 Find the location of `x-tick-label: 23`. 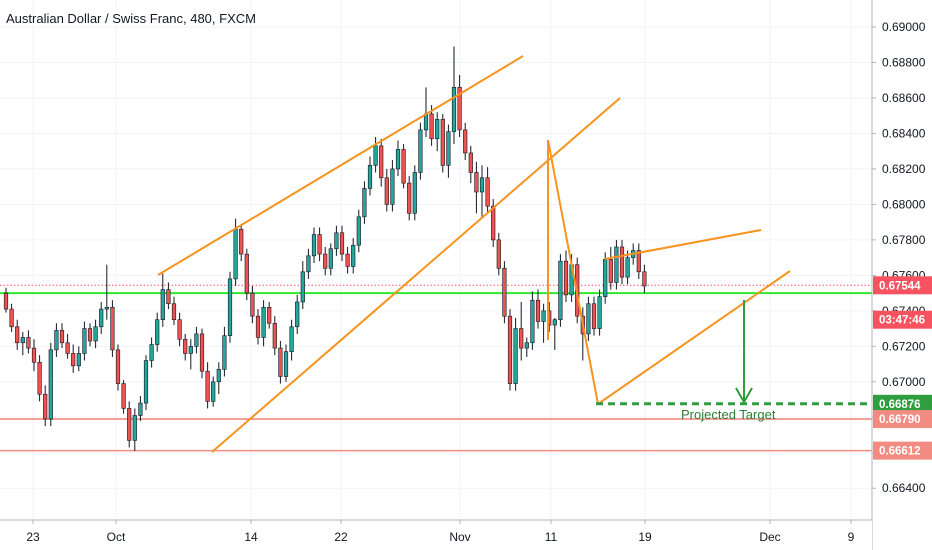

x-tick-label: 23 is located at coordinates (33, 537).